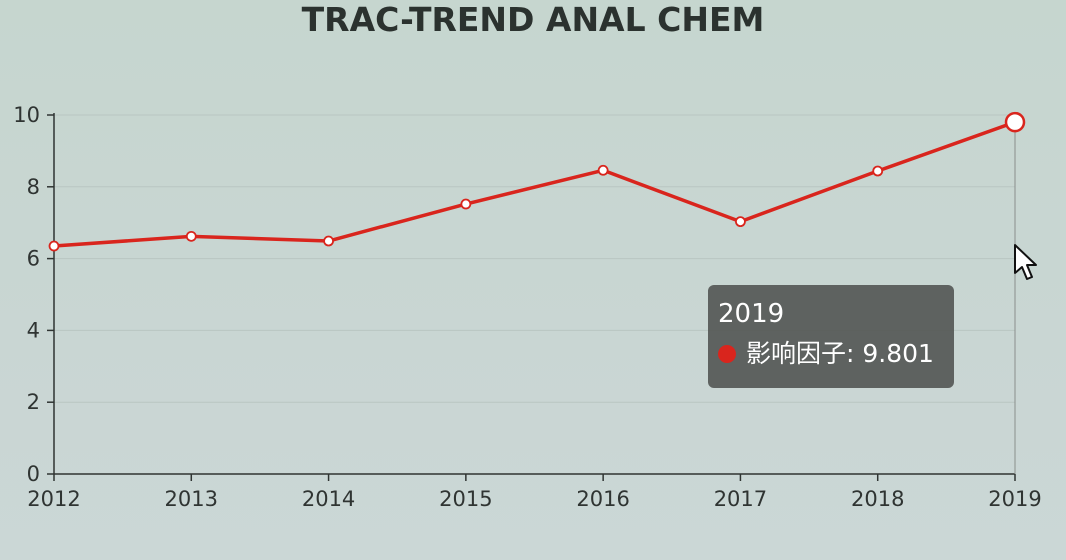 The height and width of the screenshot is (560, 1066). I want to click on tooltip-title: 2019, so click(751, 314).